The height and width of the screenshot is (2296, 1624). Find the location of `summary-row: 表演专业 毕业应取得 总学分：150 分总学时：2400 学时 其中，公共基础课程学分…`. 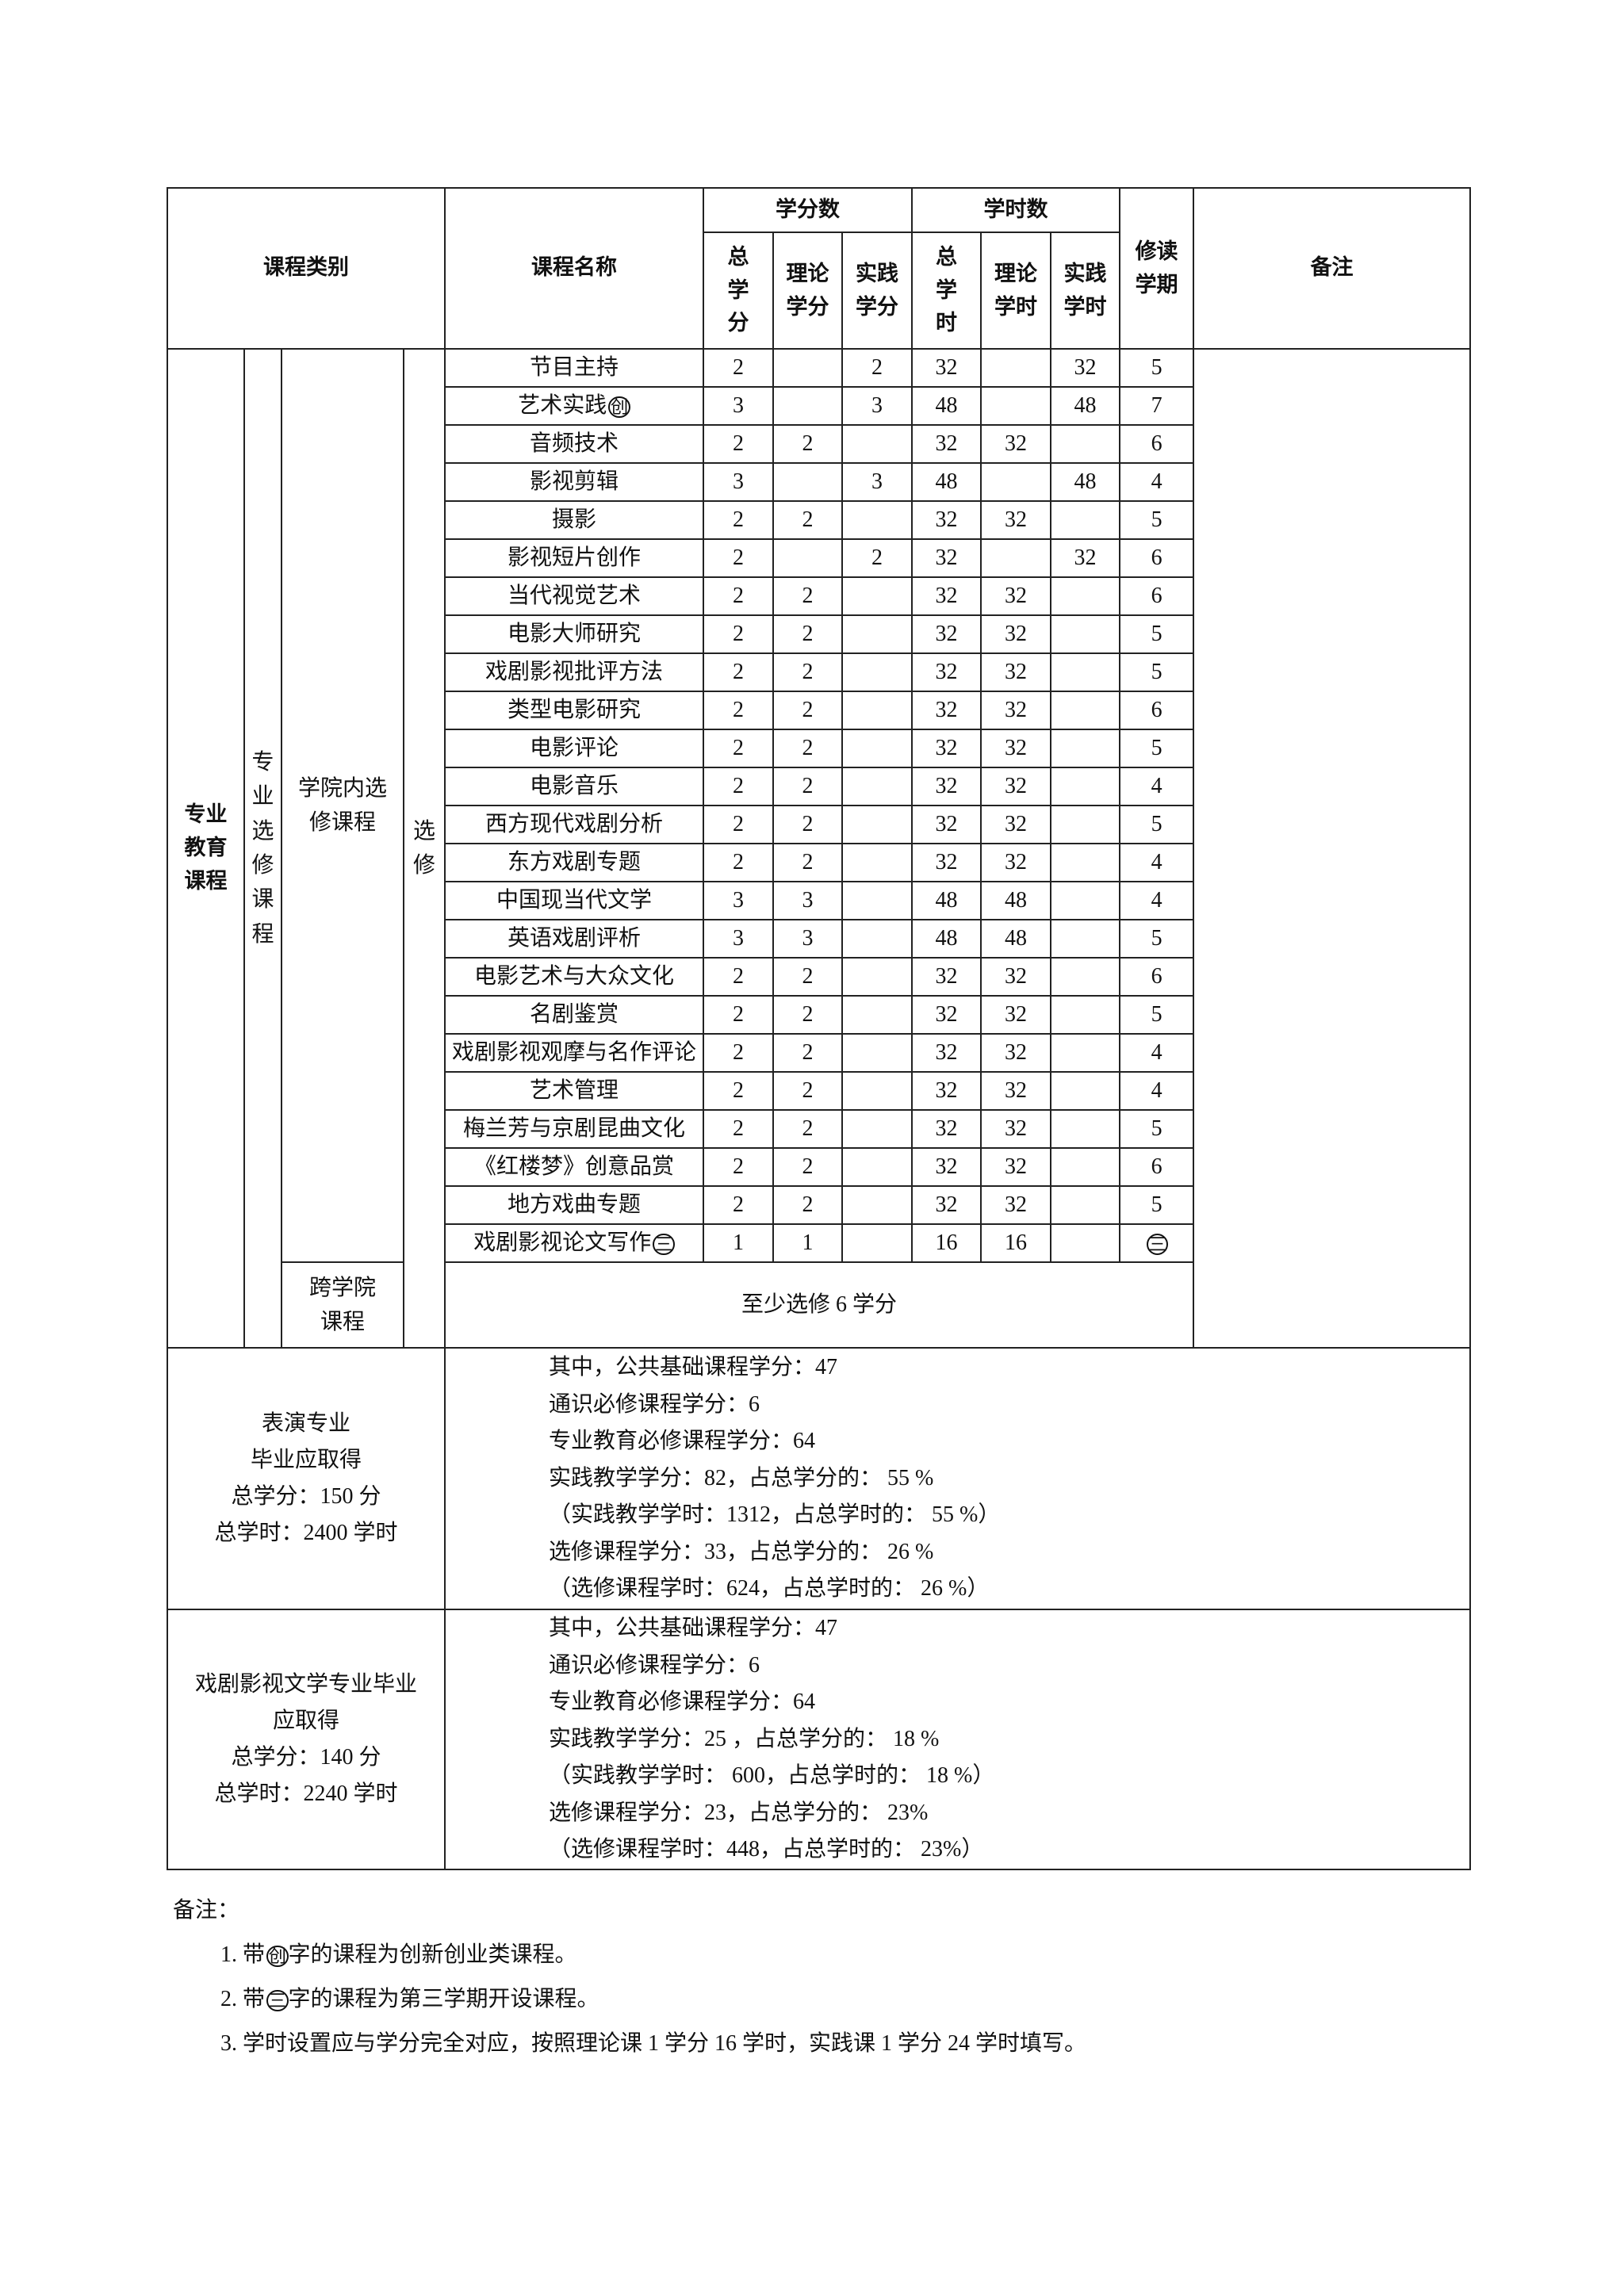

summary-row: 表演专业 毕业应取得 总学分：150 分总学时：2400 学时 其中，公共基础课程学分… is located at coordinates (819, 1479).